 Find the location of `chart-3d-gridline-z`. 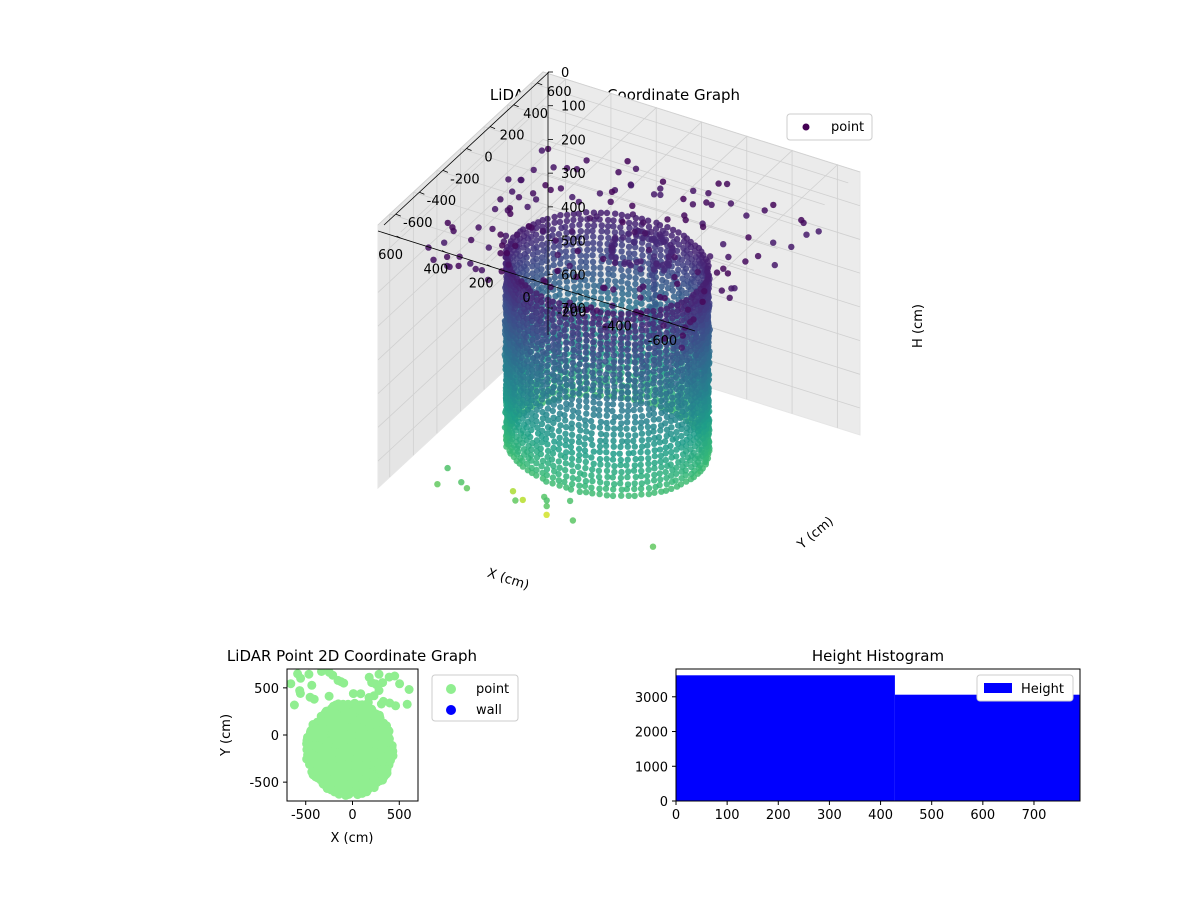

chart-3d-gridline-z is located at coordinates (619, 148).